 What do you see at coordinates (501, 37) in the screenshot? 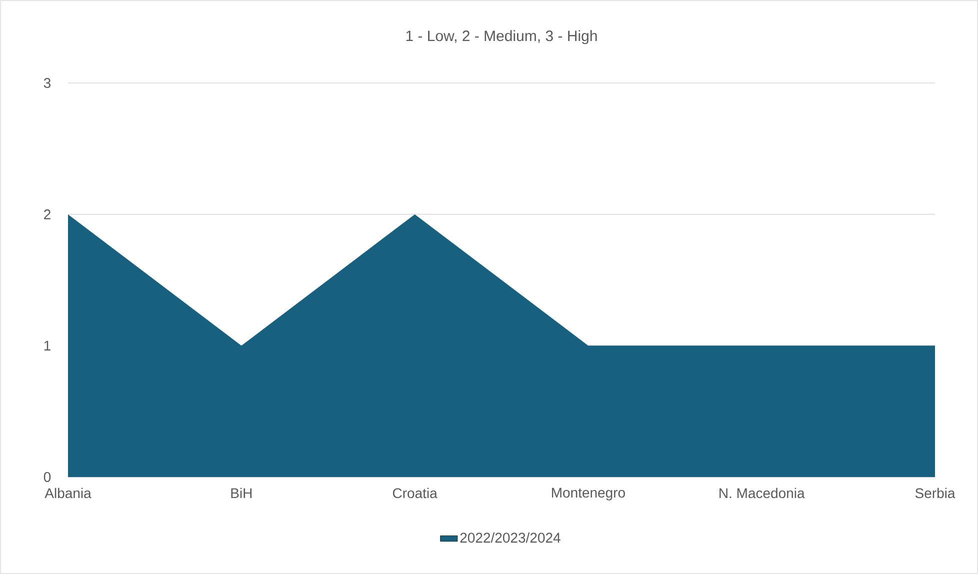
I see `chart-title: 1 - Low, 2 - Medium, 3 - High` at bounding box center [501, 37].